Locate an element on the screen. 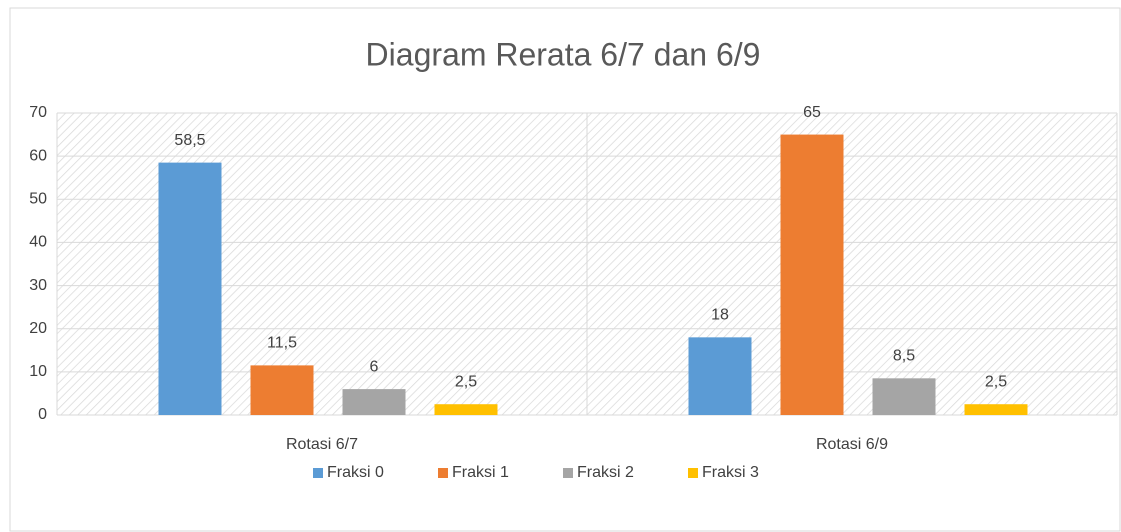  data-label: 8,5 is located at coordinates (904, 356).